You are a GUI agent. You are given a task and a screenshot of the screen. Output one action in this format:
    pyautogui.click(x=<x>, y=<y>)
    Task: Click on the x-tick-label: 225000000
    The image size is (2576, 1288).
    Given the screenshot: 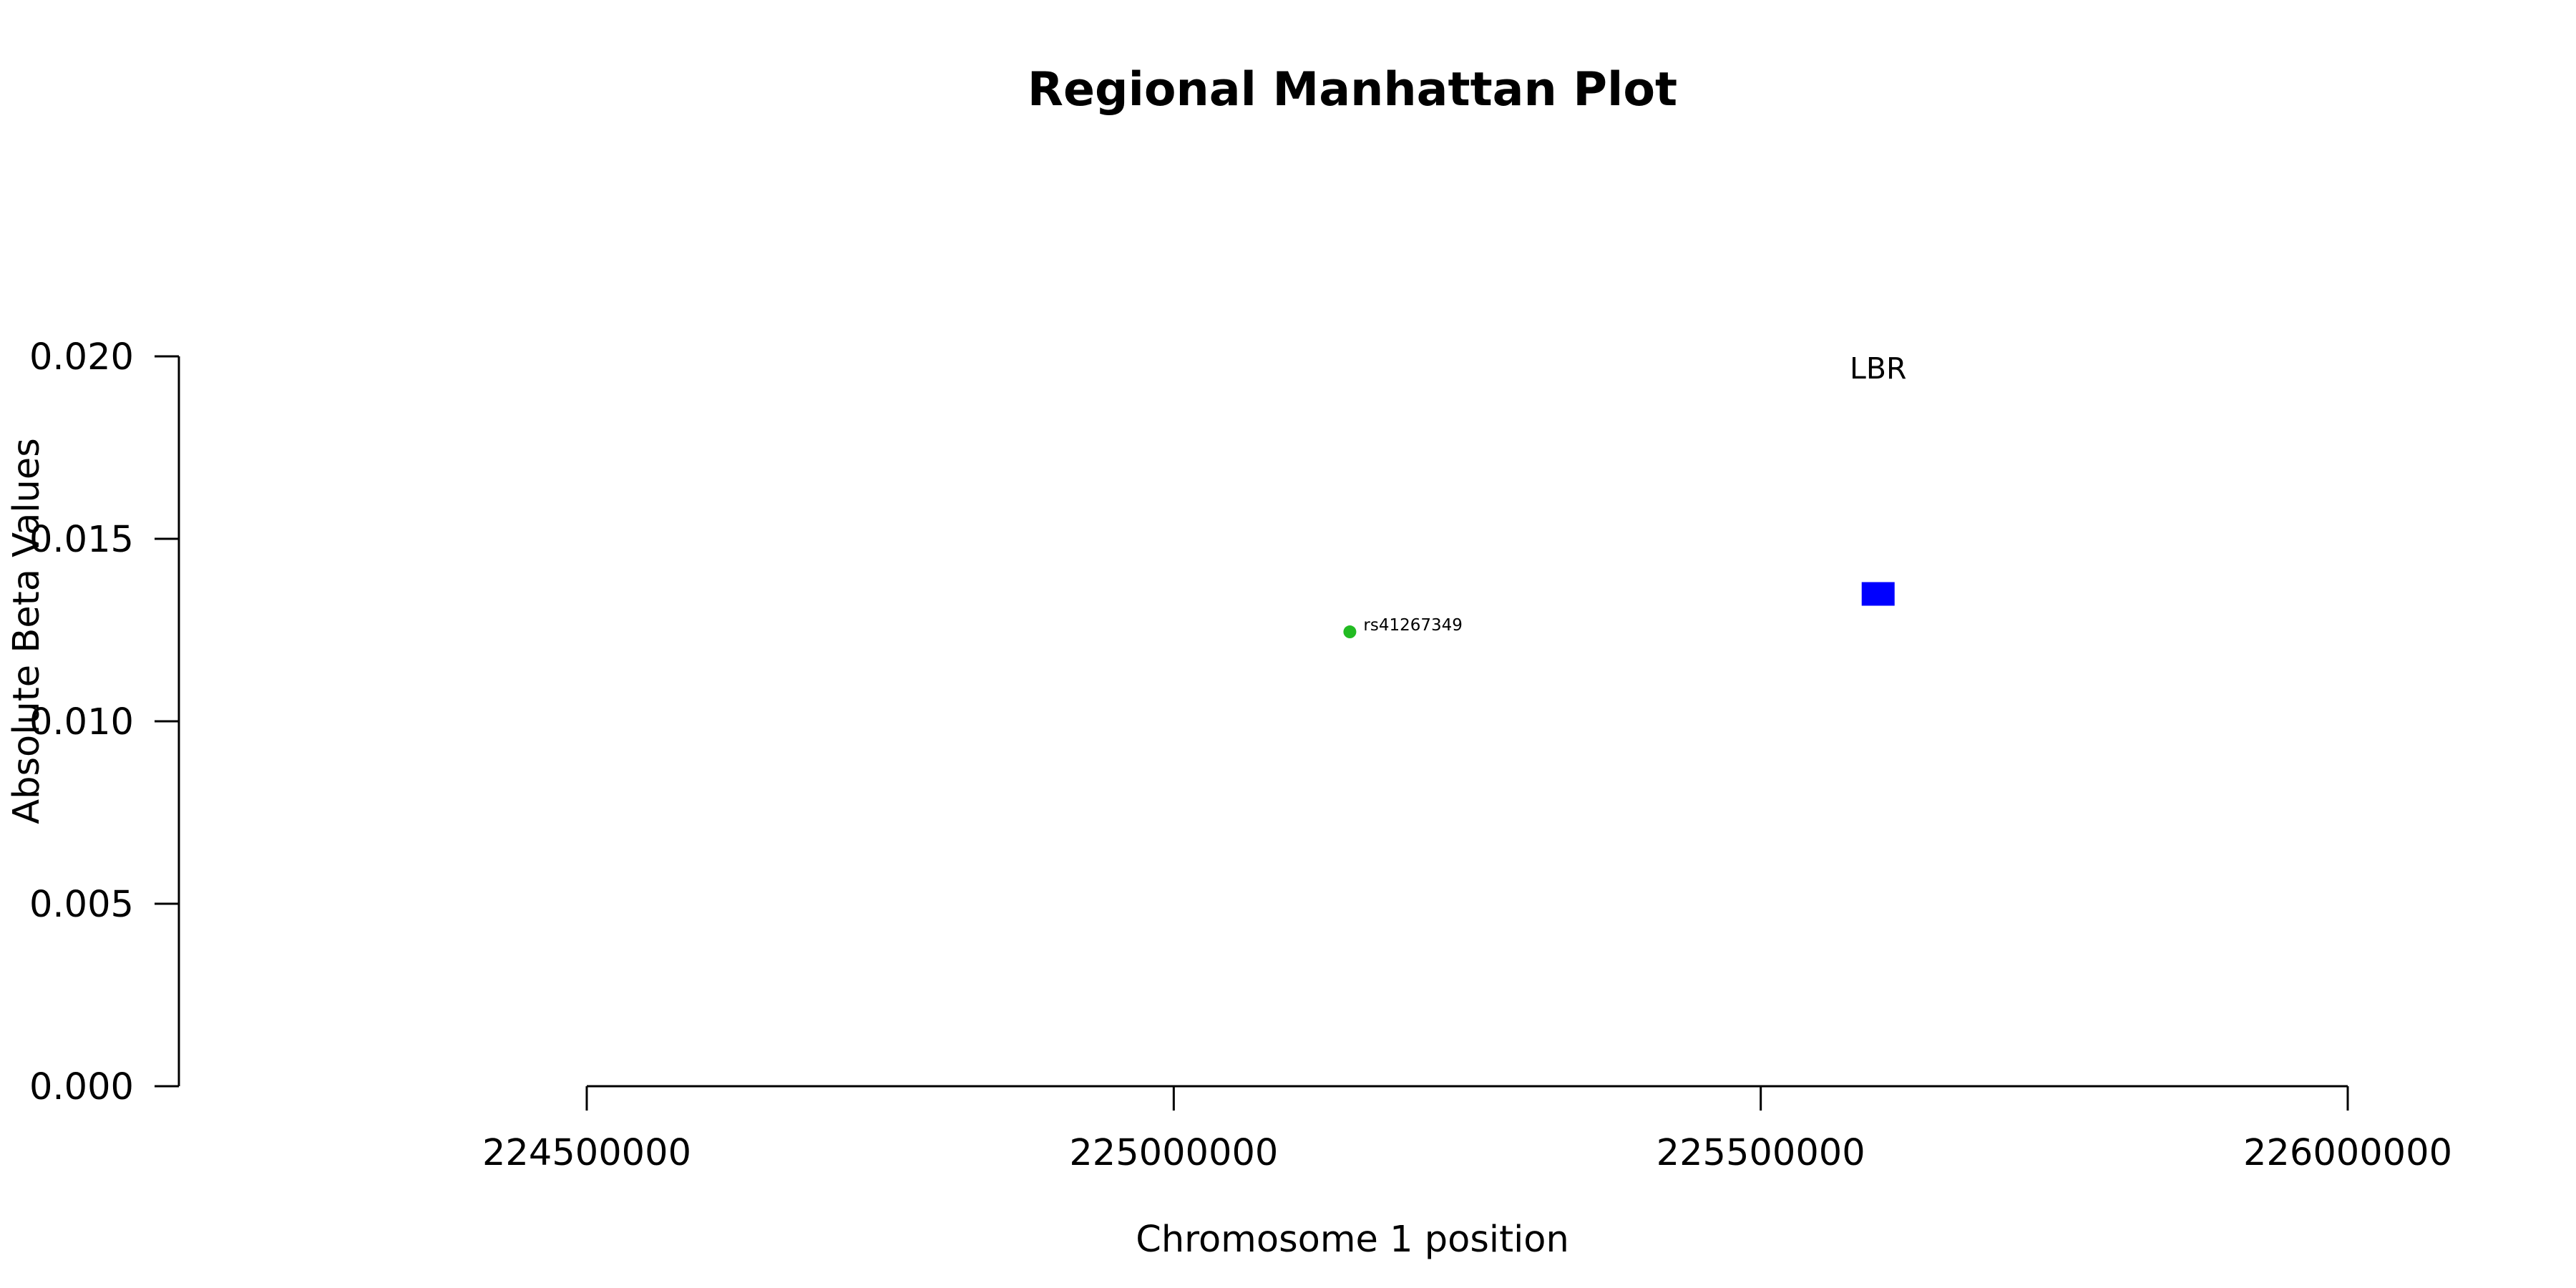 What is the action you would take?
    pyautogui.click(x=1173, y=1153)
    